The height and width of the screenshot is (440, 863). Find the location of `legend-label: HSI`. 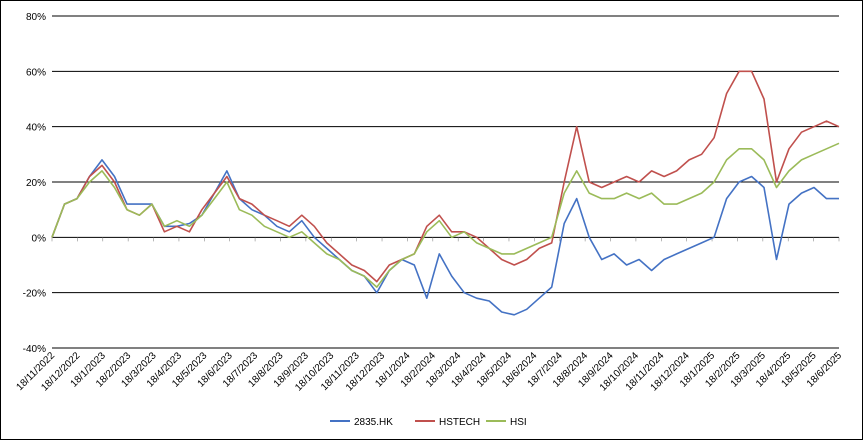

legend-label: HSI is located at coordinates (518, 422).